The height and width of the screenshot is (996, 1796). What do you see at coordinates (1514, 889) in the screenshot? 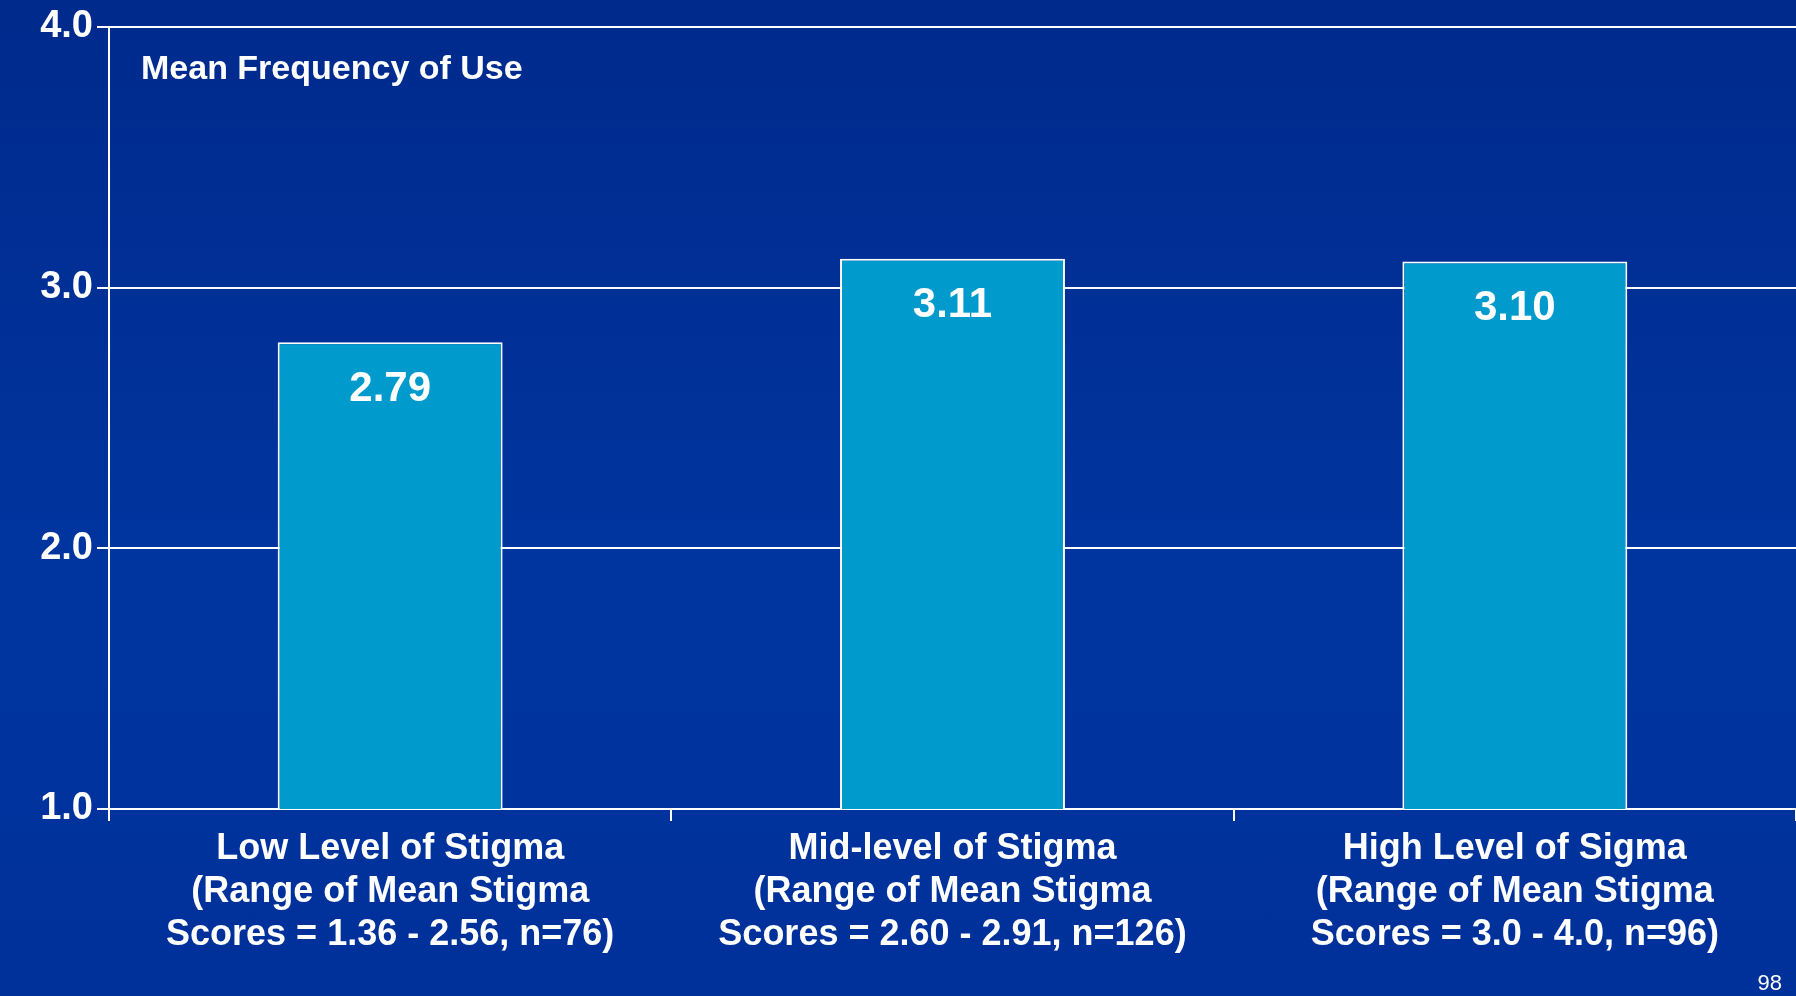
I see `x-tick-label: High Level of Sigma (Range of Mean Stigma Scores = 3.0 - 4.0, n=96)` at bounding box center [1514, 889].